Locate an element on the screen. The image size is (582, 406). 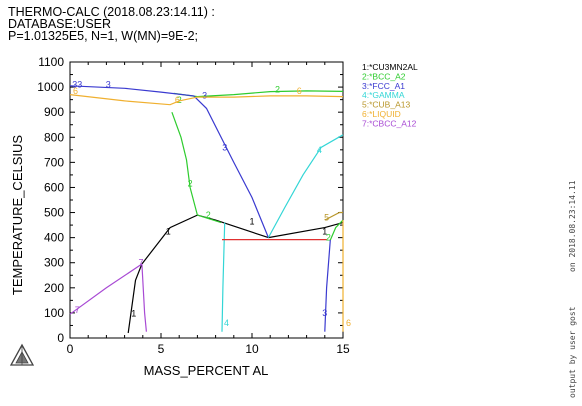
y-tick-label: 700 is located at coordinates (54, 162).